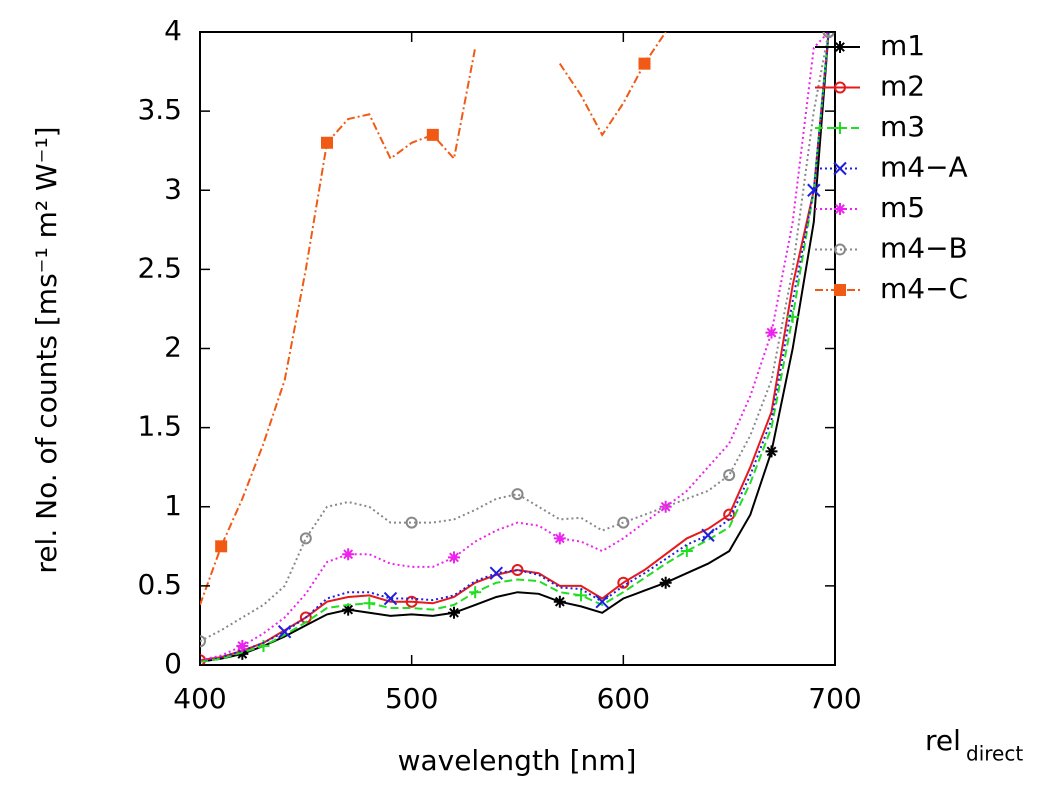 This screenshot has width=1060, height=787. What do you see at coordinates (159, 109) in the screenshot?
I see `y-tick-label: 3.5` at bounding box center [159, 109].